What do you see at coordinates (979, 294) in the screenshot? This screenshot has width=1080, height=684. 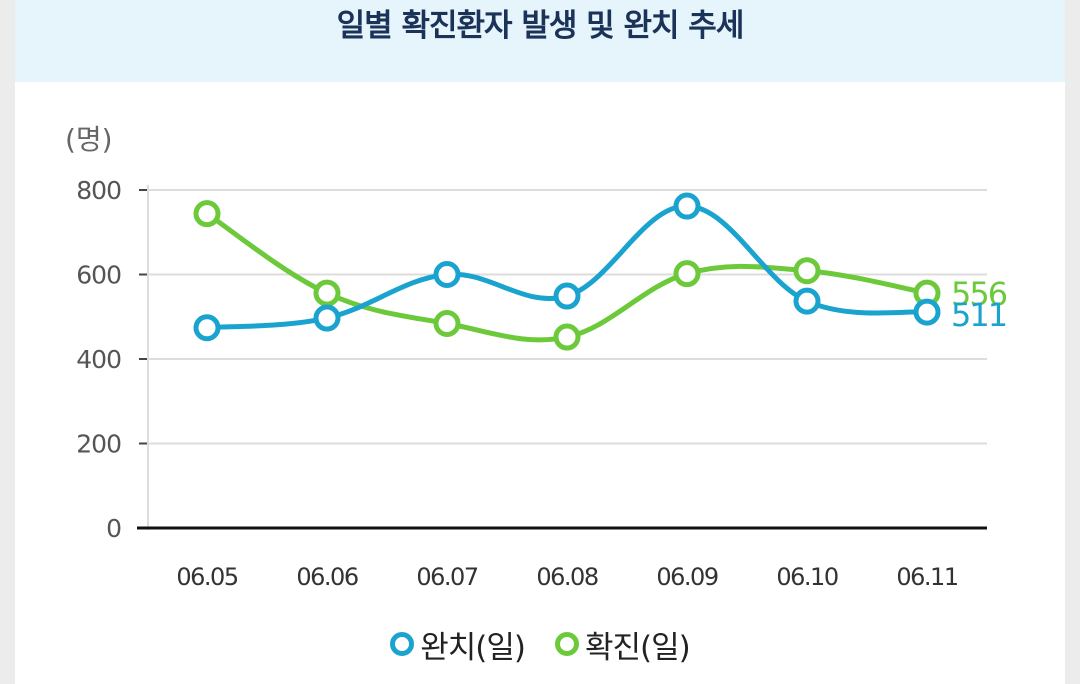 I see `end-label-confirmed: 556` at bounding box center [979, 294].